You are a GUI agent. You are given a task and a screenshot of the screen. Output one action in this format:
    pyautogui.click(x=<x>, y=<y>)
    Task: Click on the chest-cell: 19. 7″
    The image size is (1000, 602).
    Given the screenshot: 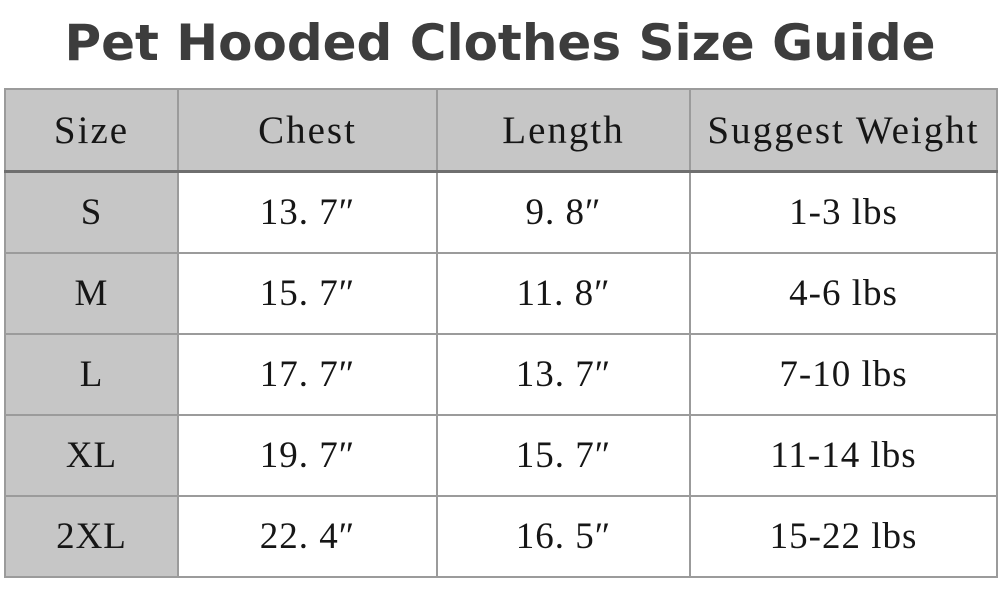 What is the action you would take?
    pyautogui.click(x=307, y=455)
    